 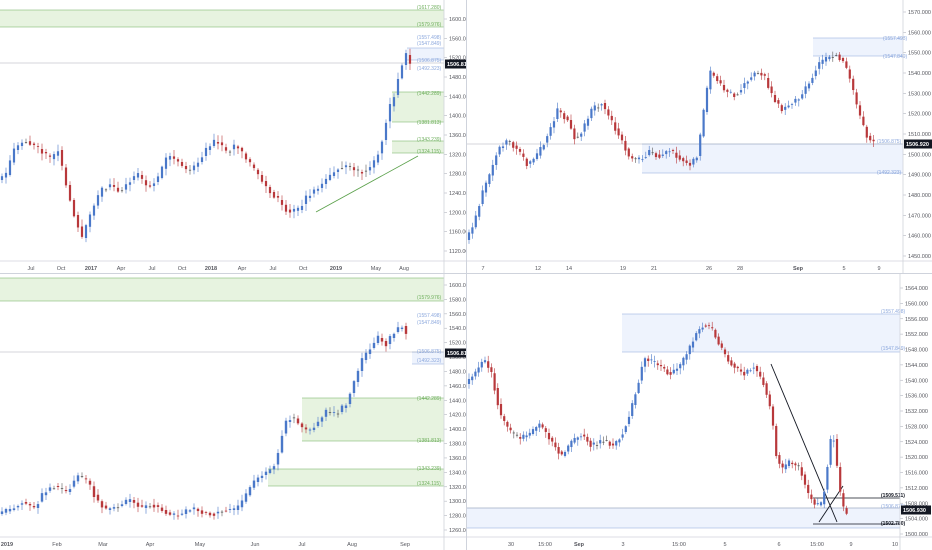 I want to click on price-scale-label: 1532.000, so click(x=916, y=412).